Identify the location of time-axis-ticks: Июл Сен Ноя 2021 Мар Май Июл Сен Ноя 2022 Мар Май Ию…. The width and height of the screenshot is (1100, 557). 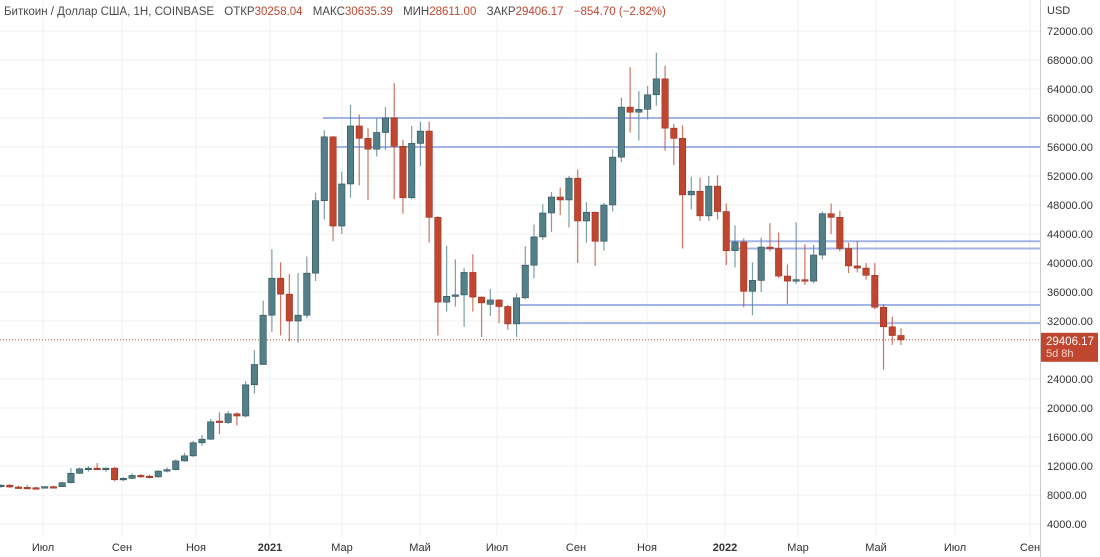
(536, 548).